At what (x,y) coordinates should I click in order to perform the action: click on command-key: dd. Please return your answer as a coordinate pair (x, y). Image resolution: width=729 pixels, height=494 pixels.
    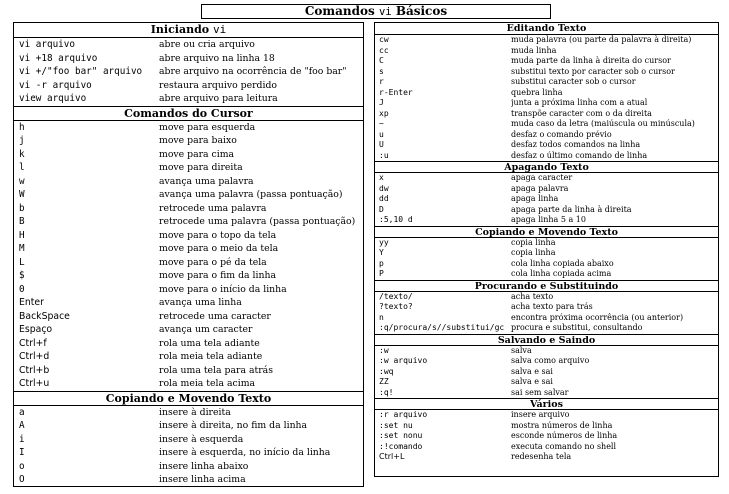
    Looking at the image, I should click on (384, 198).